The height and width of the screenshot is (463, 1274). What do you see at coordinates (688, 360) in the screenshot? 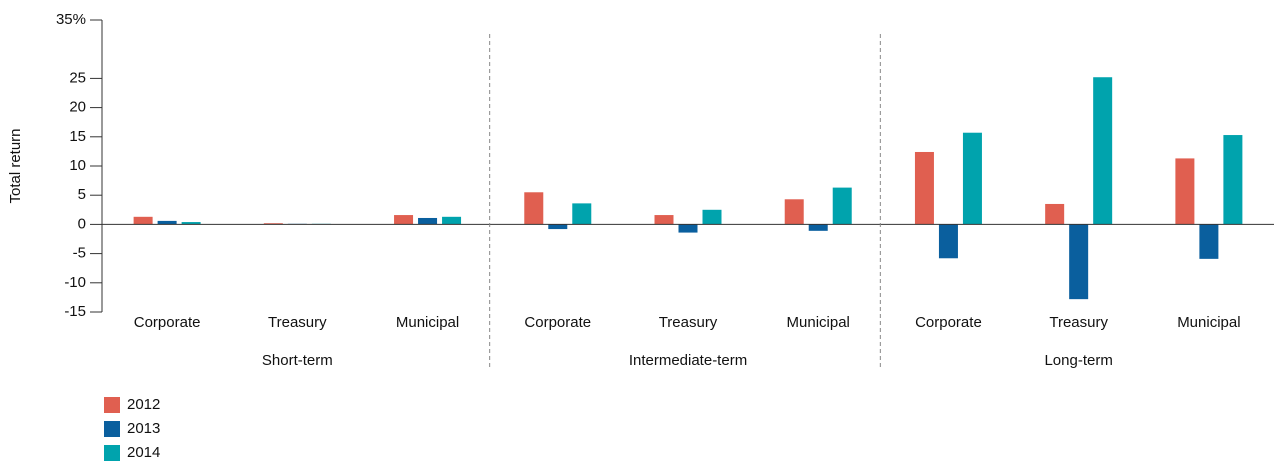
I see `group-label: Intermediate-term` at bounding box center [688, 360].